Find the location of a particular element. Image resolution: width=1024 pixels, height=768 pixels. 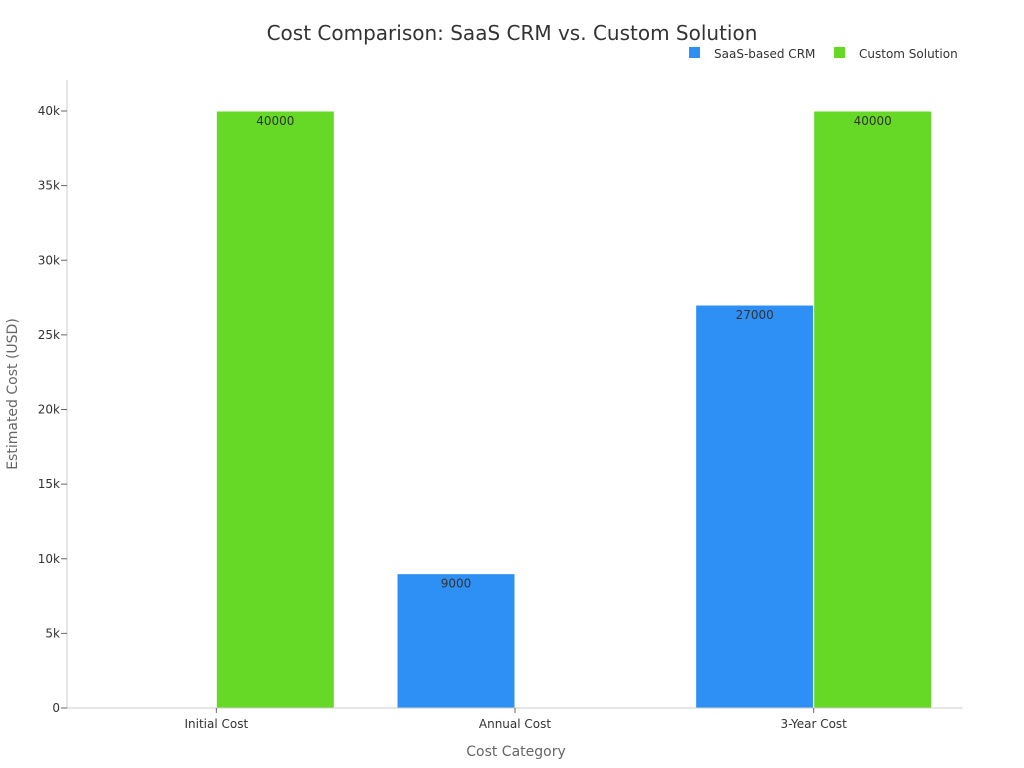

y-tick-label: 35k is located at coordinates (49, 186).